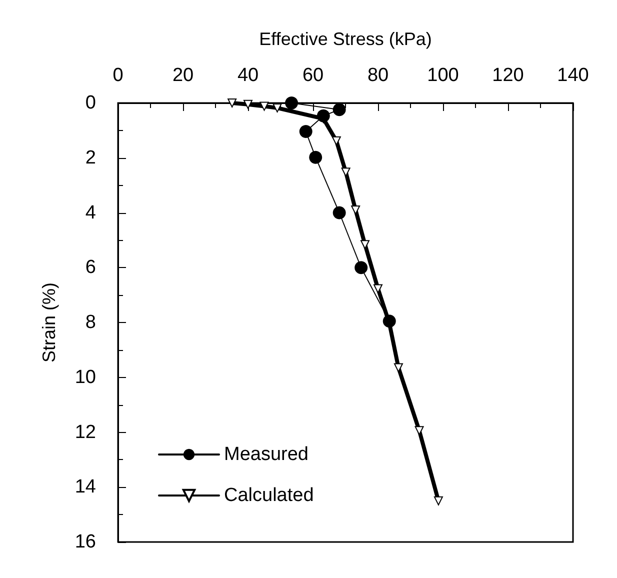 This screenshot has width=617, height=578. What do you see at coordinates (345, 39) in the screenshot?
I see `x-axis-title: Effective Stress (kPa)` at bounding box center [345, 39].